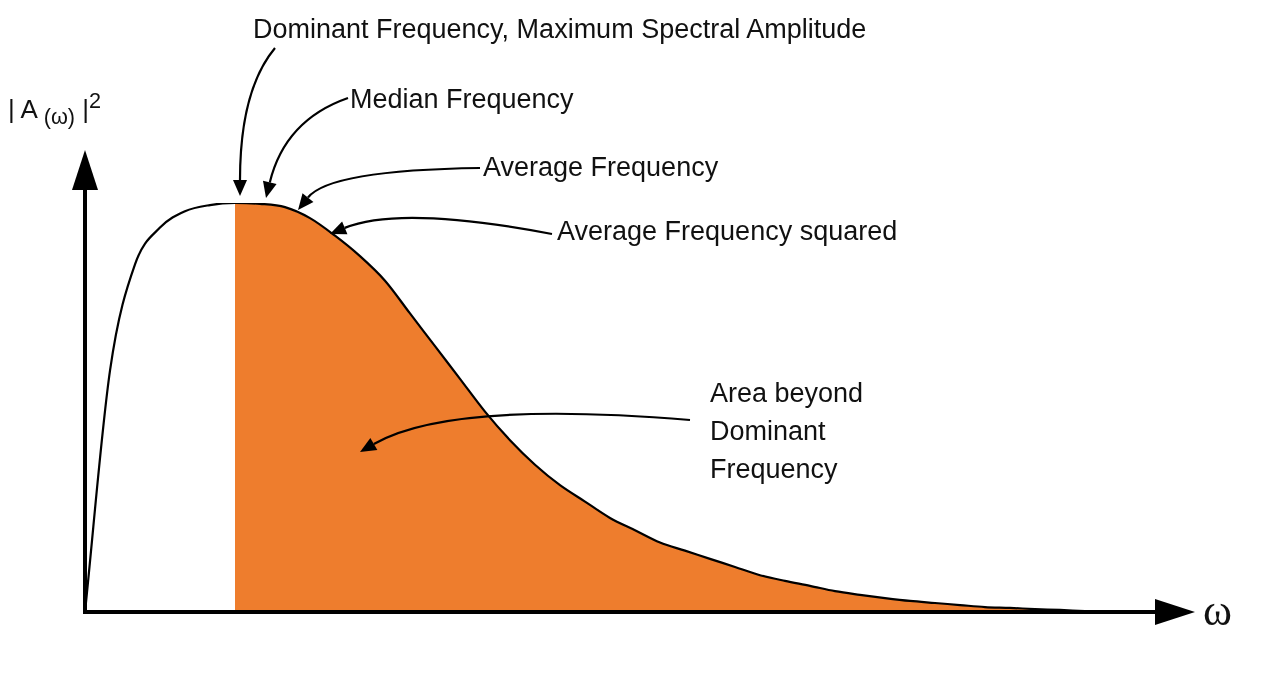 This screenshot has width=1269, height=700. Describe the element at coordinates (601, 167) in the screenshot. I see `text: Average Frequency` at that location.